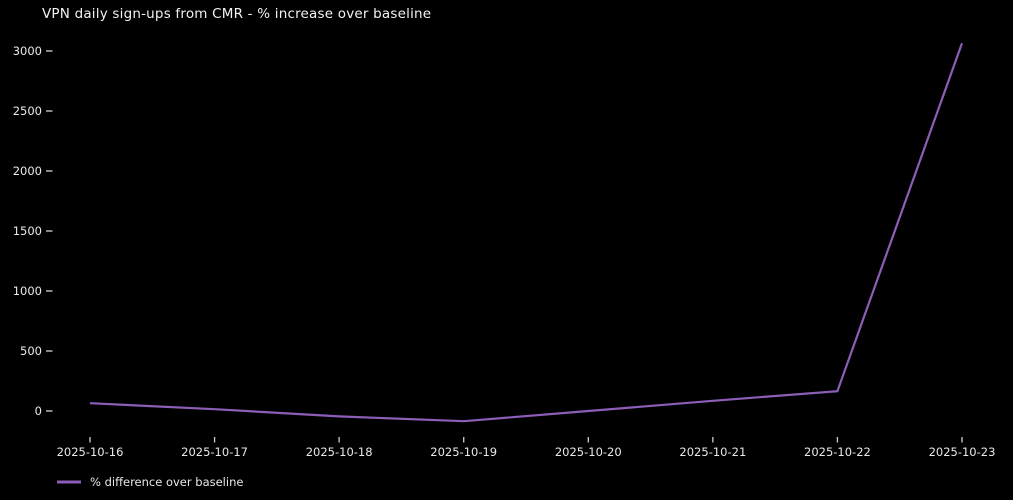 This screenshot has width=1013, height=500. Describe the element at coordinates (27, 51) in the screenshot. I see `y-tick-label: 3000` at that location.